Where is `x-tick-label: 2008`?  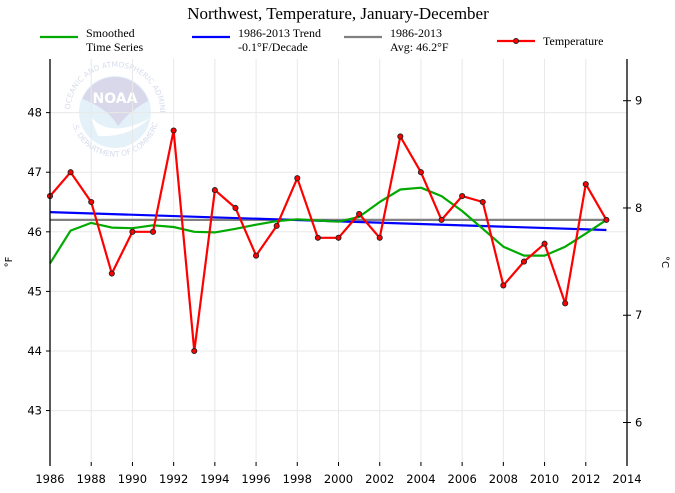
x-tick-label: 2008 is located at coordinates (503, 479).